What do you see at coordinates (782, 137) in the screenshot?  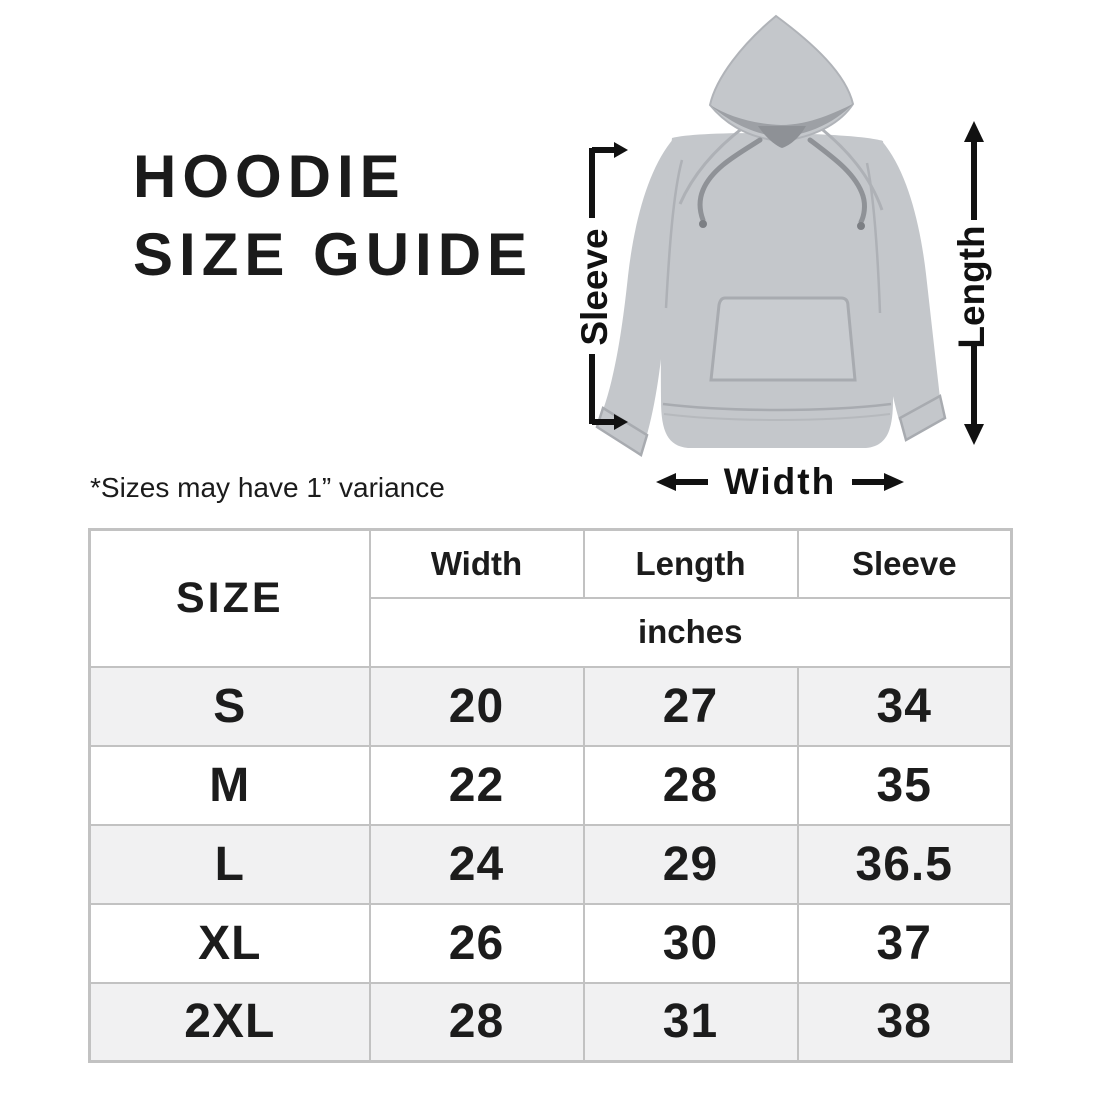 I see `hoodie-neck-shadow` at bounding box center [782, 137].